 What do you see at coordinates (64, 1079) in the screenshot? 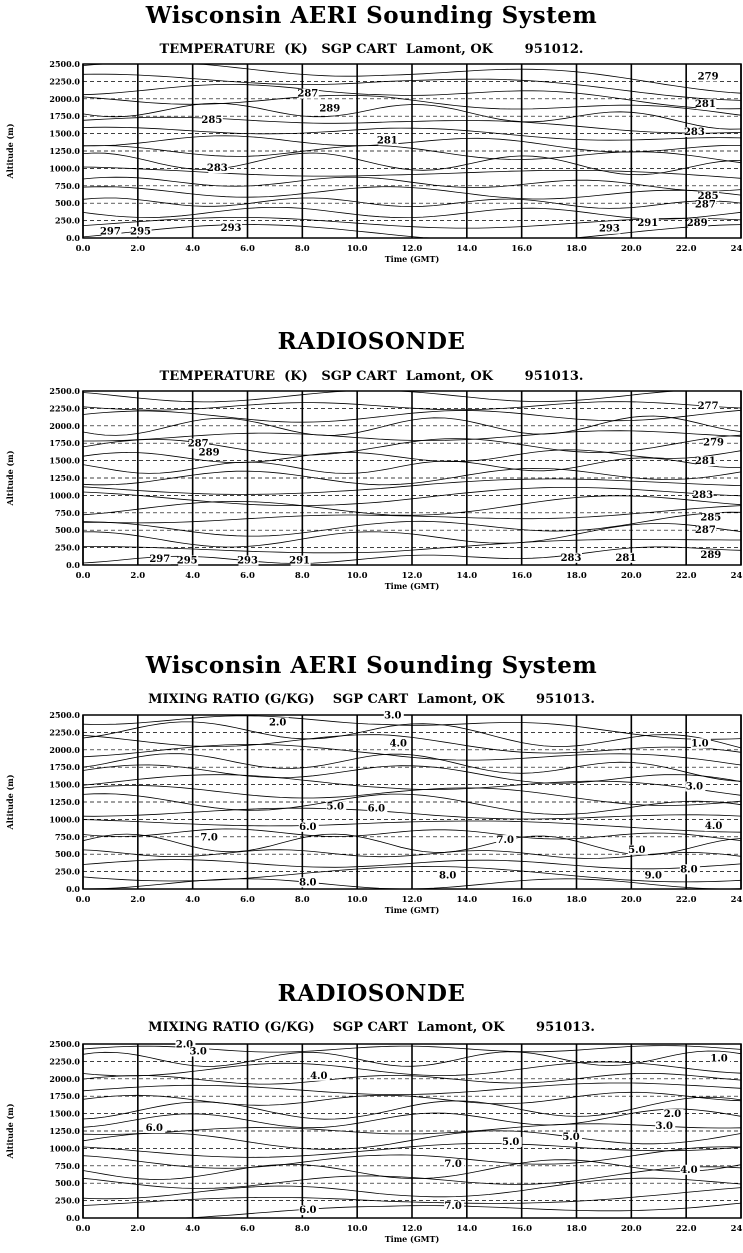
I see `y-tick-label: 2000.0` at bounding box center [64, 1079].